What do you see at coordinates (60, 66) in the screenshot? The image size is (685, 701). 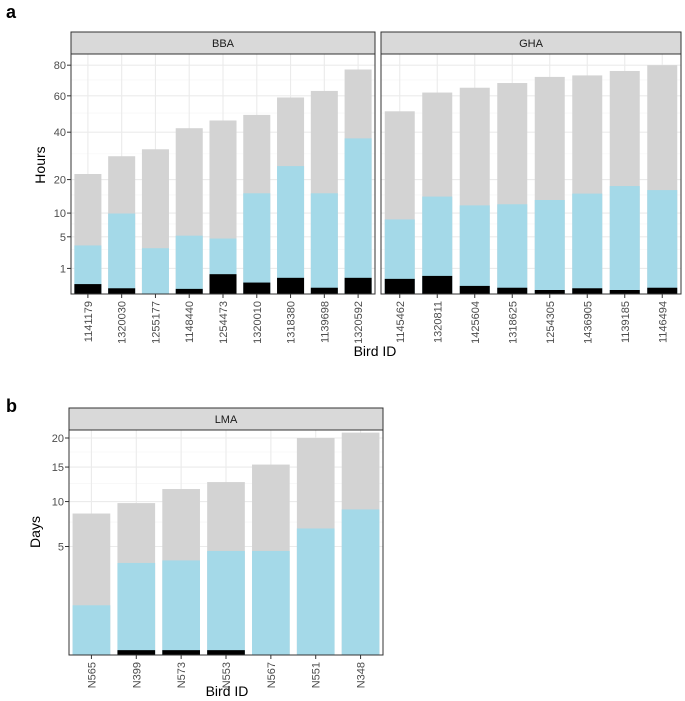 I see `y-tick-label: 80` at bounding box center [60, 66].